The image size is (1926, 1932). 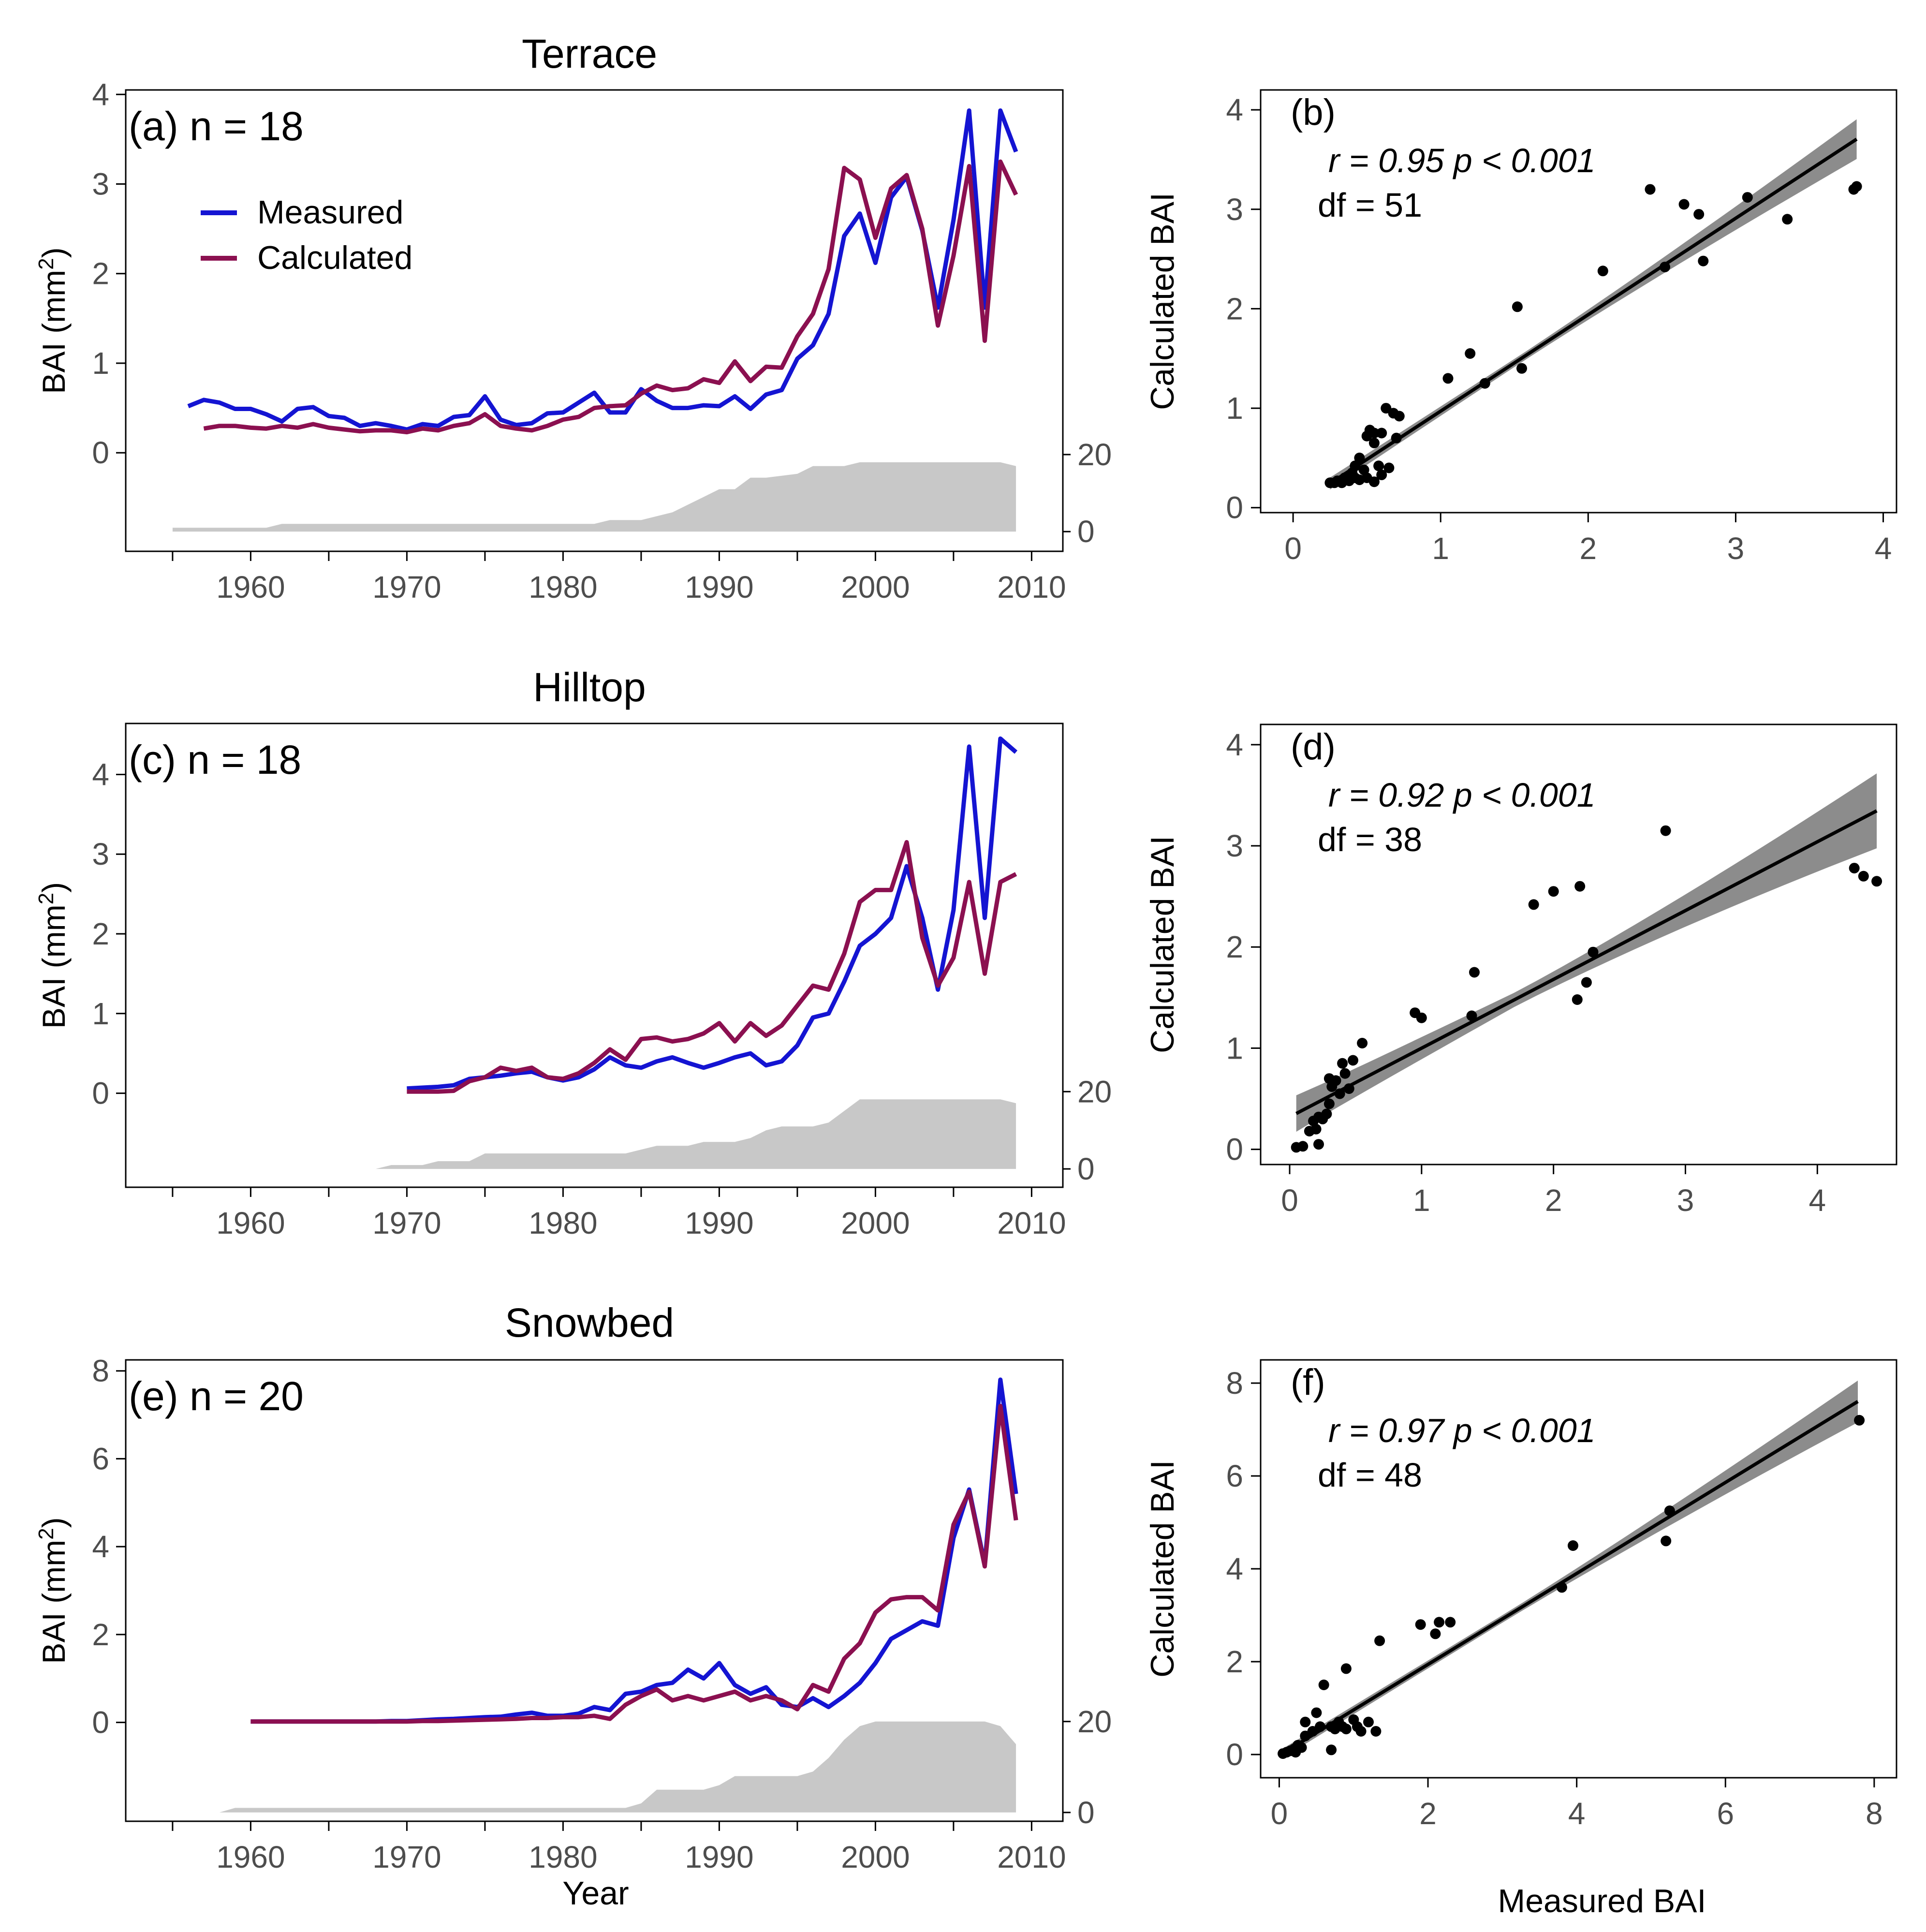 What do you see at coordinates (330, 212) in the screenshot?
I see `legend-label-measured: Measured` at bounding box center [330, 212].